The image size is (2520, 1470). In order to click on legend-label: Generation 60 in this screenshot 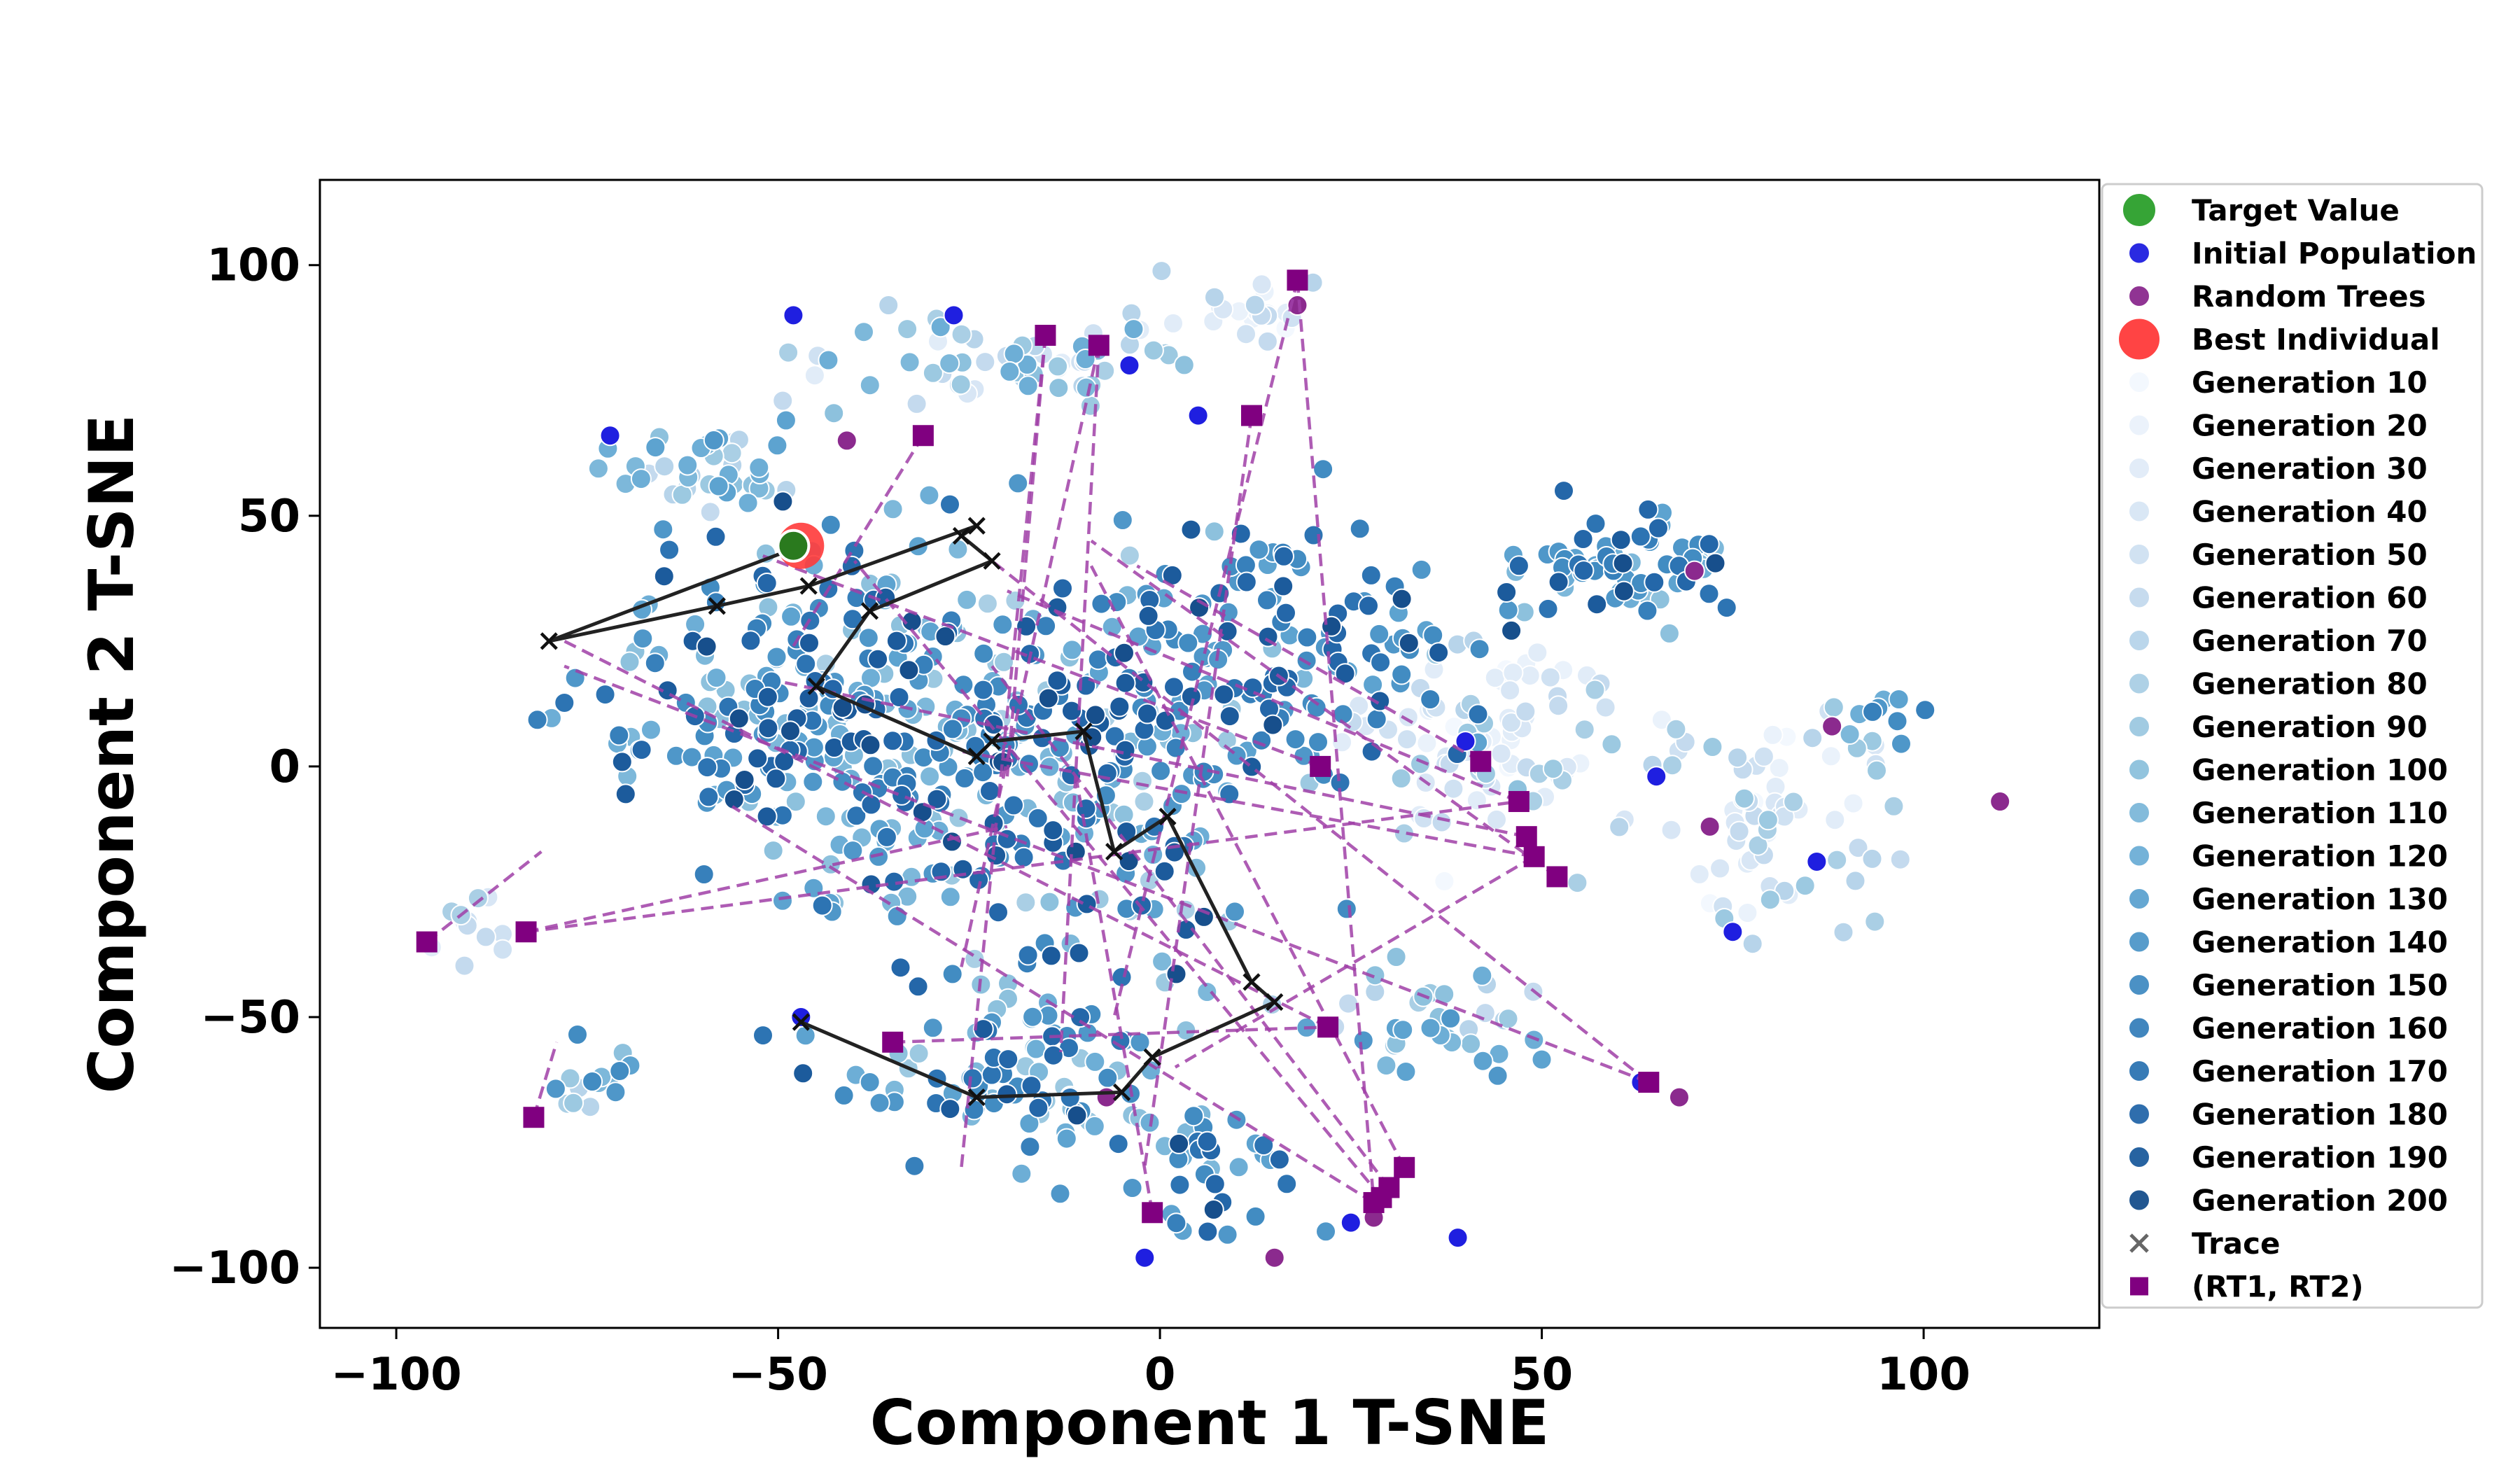, I will do `click(2310, 598)`.